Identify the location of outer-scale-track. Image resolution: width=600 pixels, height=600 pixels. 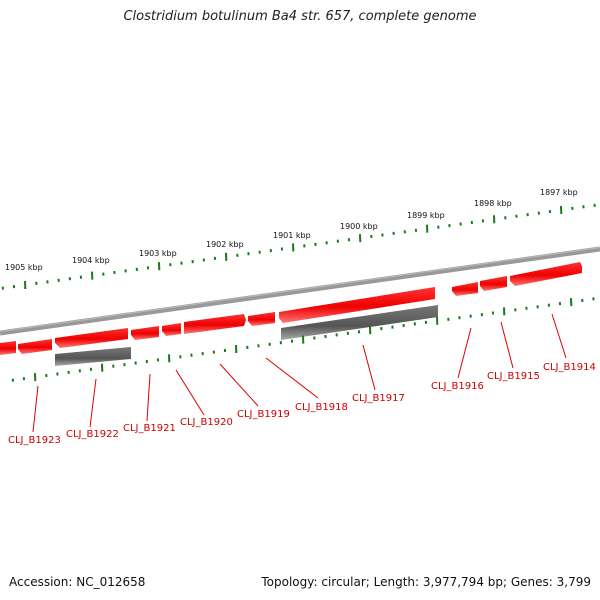
(298, 246).